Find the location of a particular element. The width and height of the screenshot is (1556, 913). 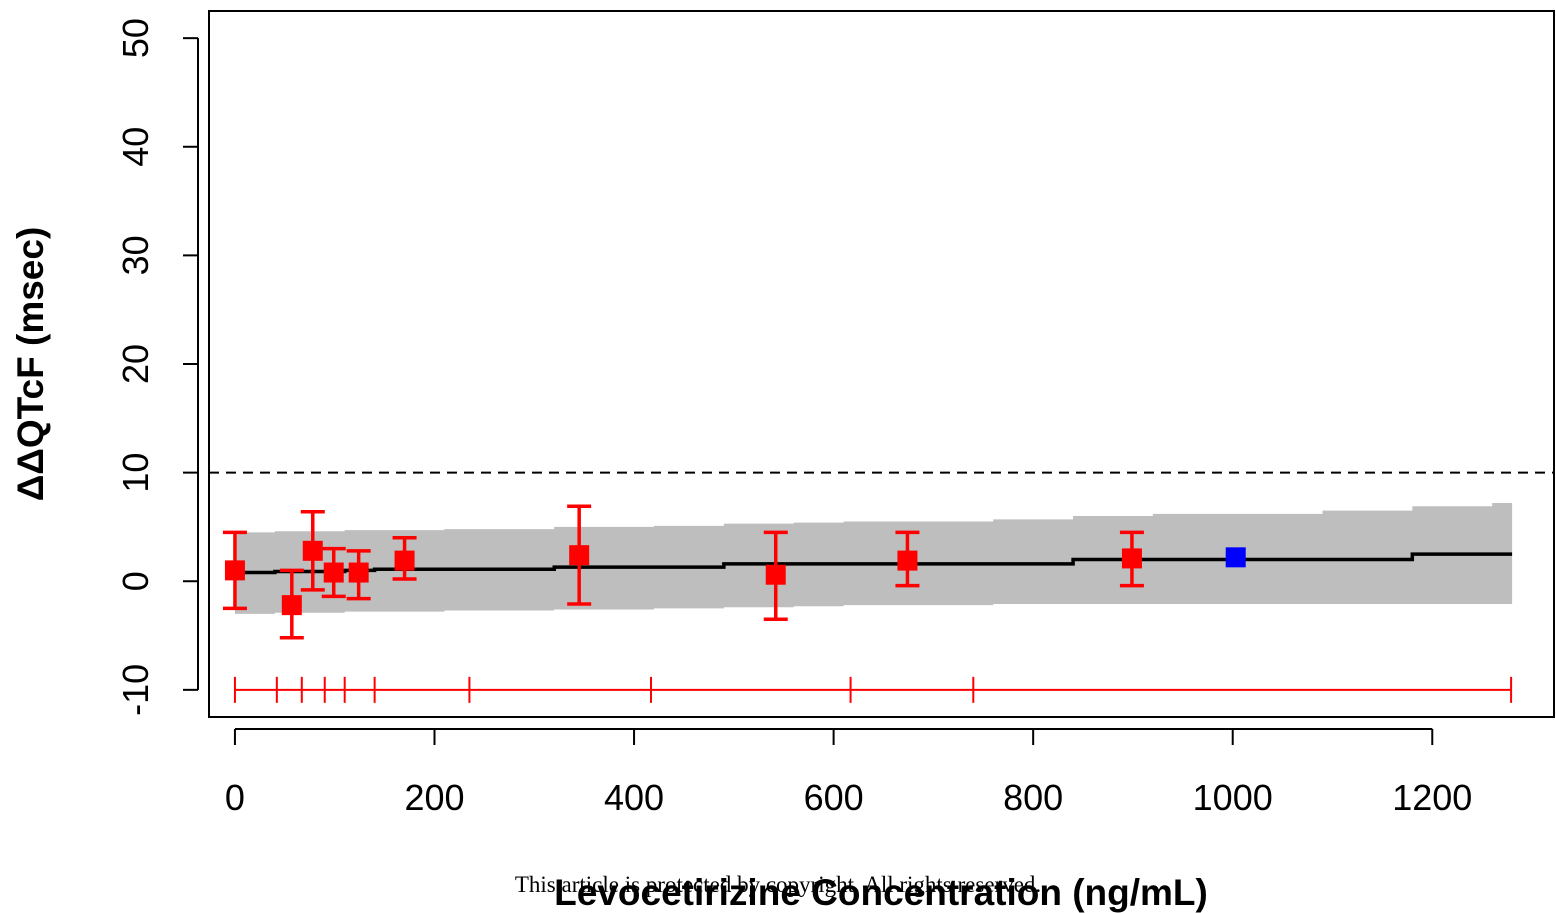

concentration-rug-layer is located at coordinates (873, 689).